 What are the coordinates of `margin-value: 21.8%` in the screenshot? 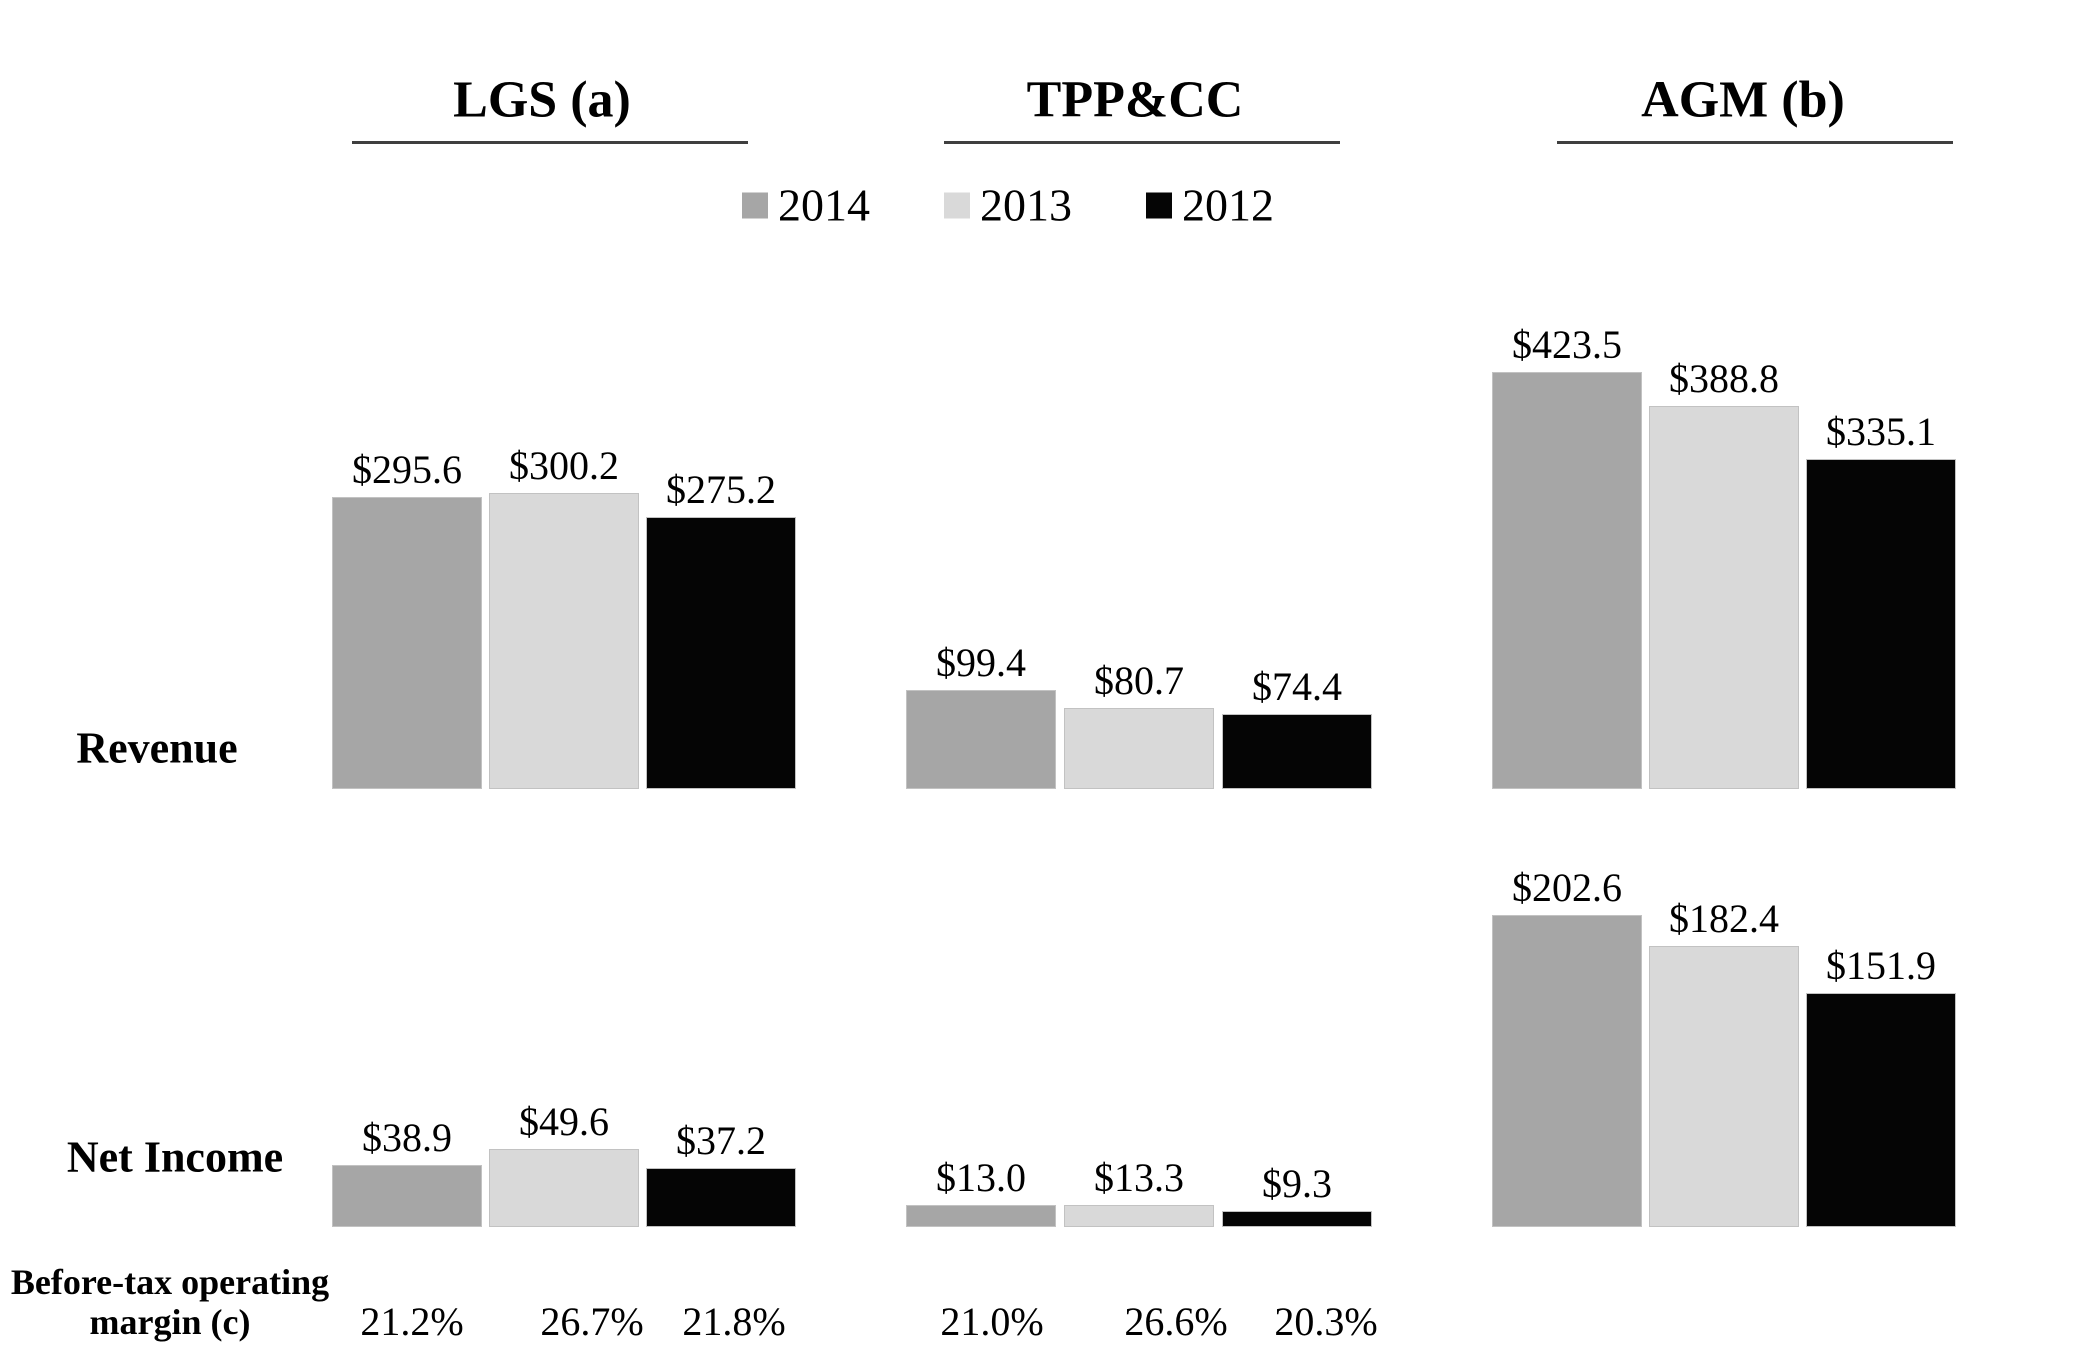 It's located at (734, 1321).